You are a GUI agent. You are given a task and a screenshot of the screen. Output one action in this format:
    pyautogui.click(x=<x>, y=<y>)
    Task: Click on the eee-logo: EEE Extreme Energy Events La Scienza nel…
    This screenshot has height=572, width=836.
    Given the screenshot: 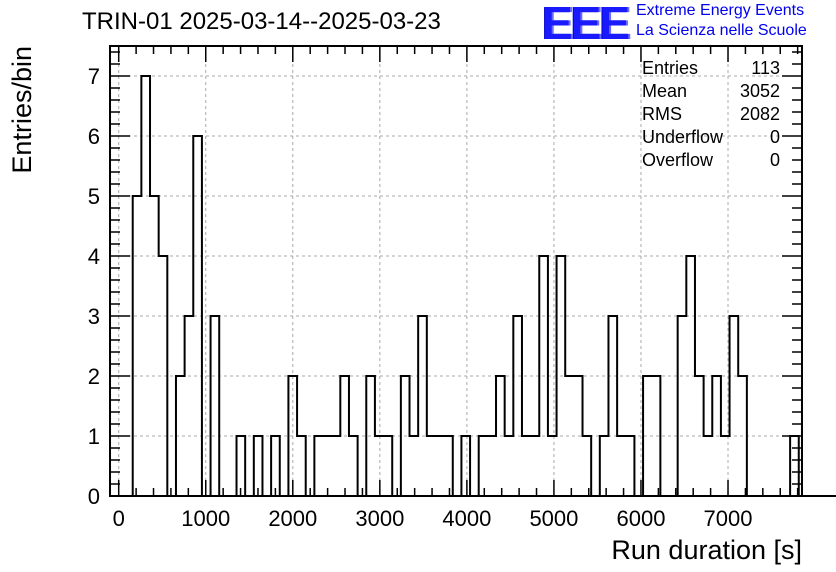 What is the action you would take?
    pyautogui.click(x=688, y=24)
    